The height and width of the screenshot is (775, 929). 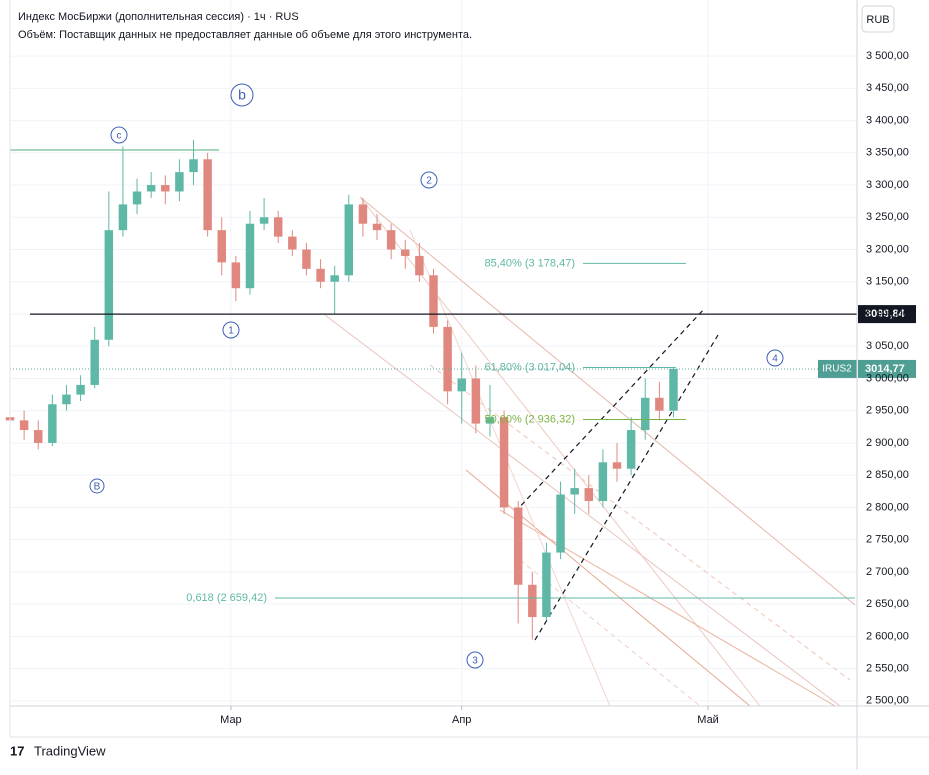 What do you see at coordinates (887, 56) in the screenshot?
I see `y-tick-label: 3 500,00` at bounding box center [887, 56].